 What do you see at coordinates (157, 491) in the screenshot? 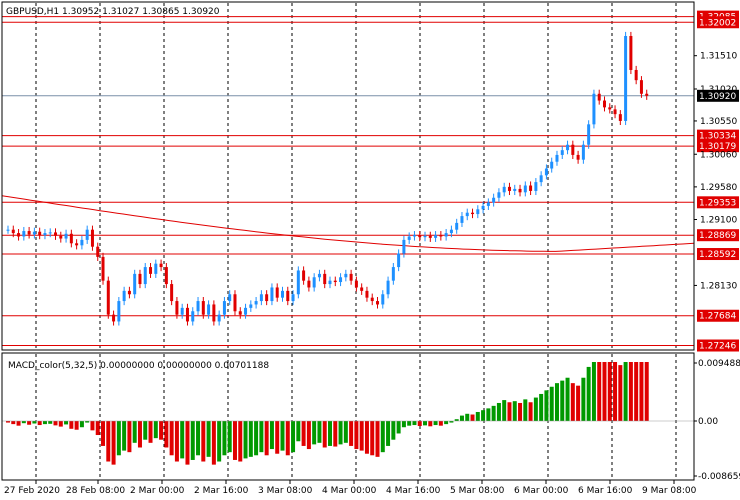
I see `time-axis-label: 2 Mar 00:00` at bounding box center [157, 491].